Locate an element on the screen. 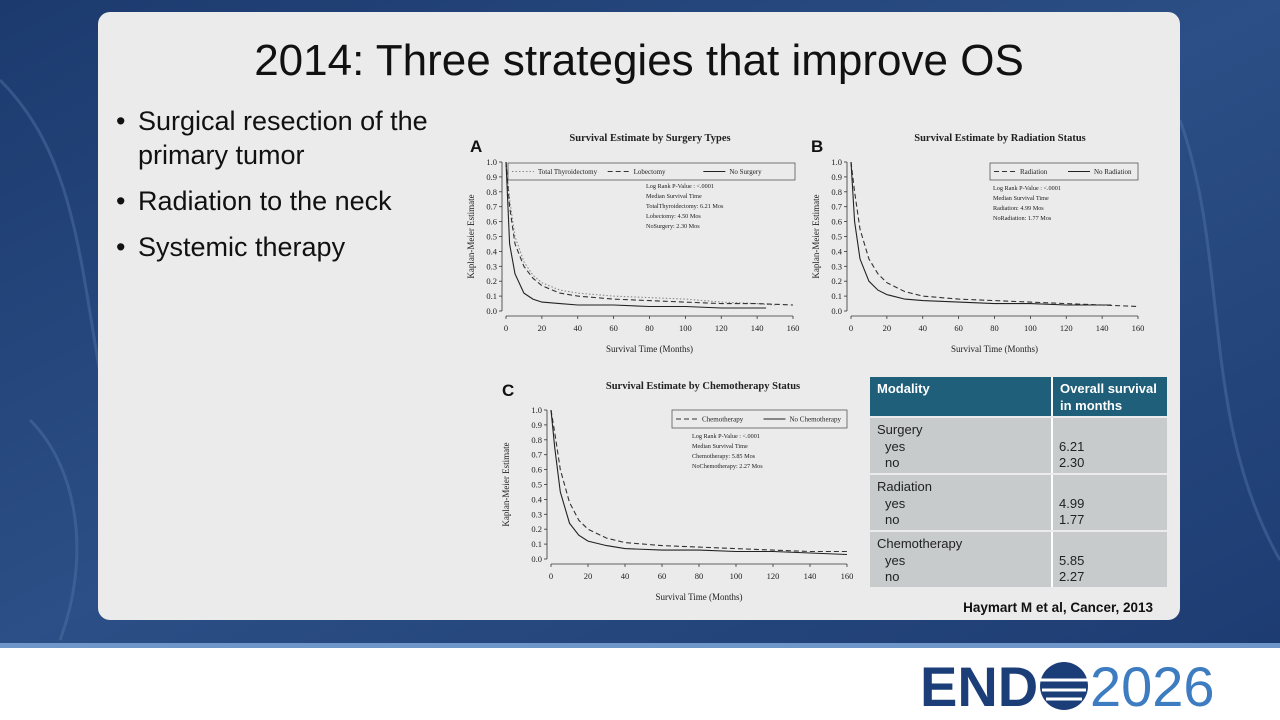  panel-label: C is located at coordinates (508, 390).